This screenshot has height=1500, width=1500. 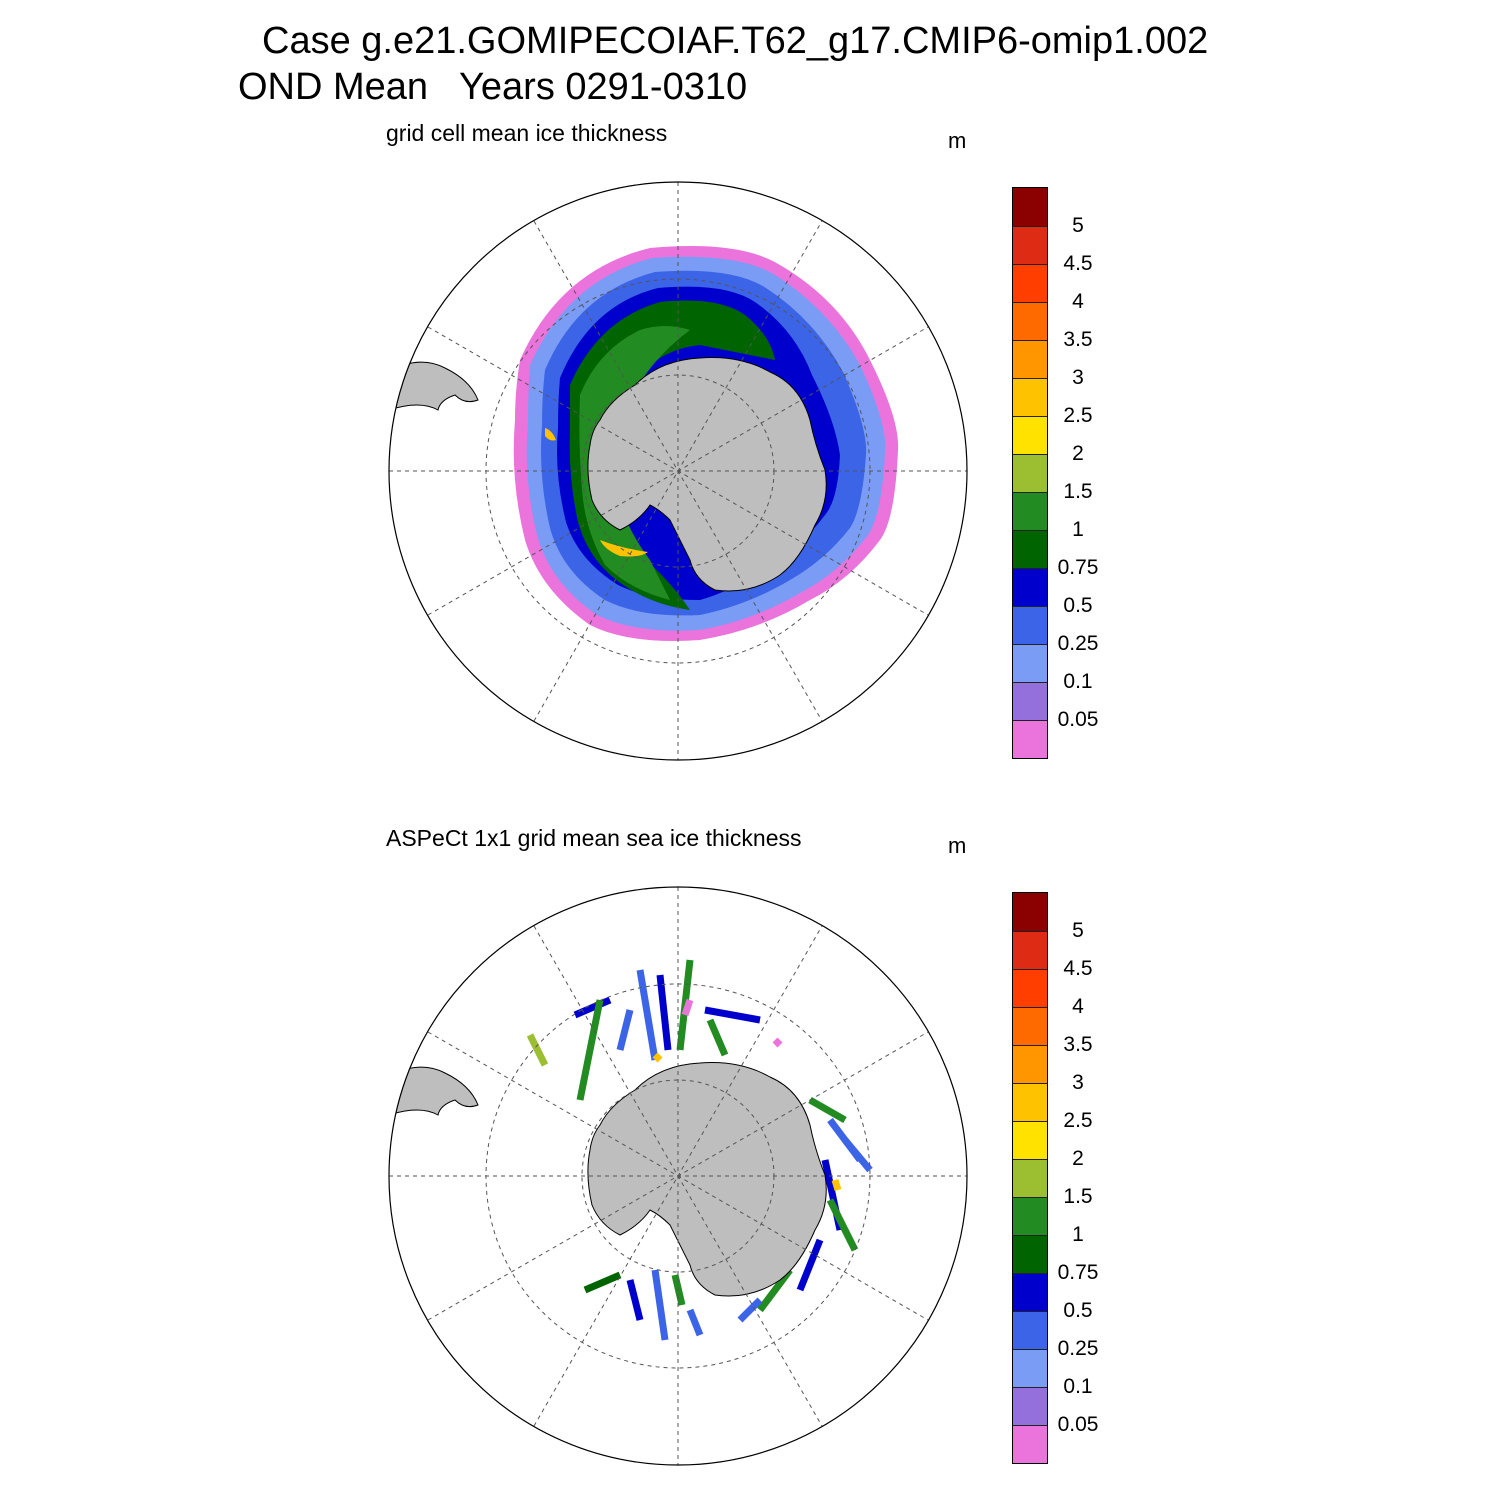 I want to click on colorbar-observations, so click(x=1030, y=1178).